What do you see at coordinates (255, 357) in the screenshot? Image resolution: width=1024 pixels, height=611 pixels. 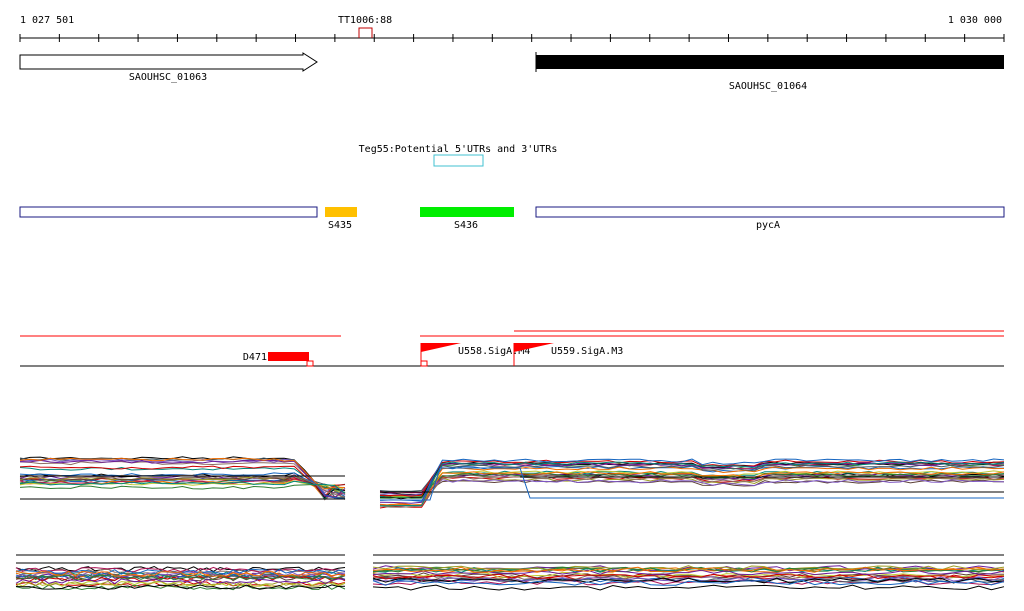 I see `transcript-d471-label: D471` at bounding box center [255, 357].